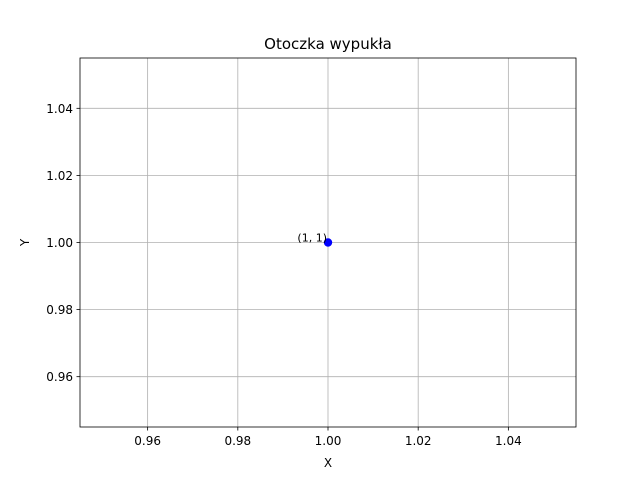 Image resolution: width=640 pixels, height=480 pixels. What do you see at coordinates (328, 441) in the screenshot?
I see `x-tick-label: 1.00` at bounding box center [328, 441].